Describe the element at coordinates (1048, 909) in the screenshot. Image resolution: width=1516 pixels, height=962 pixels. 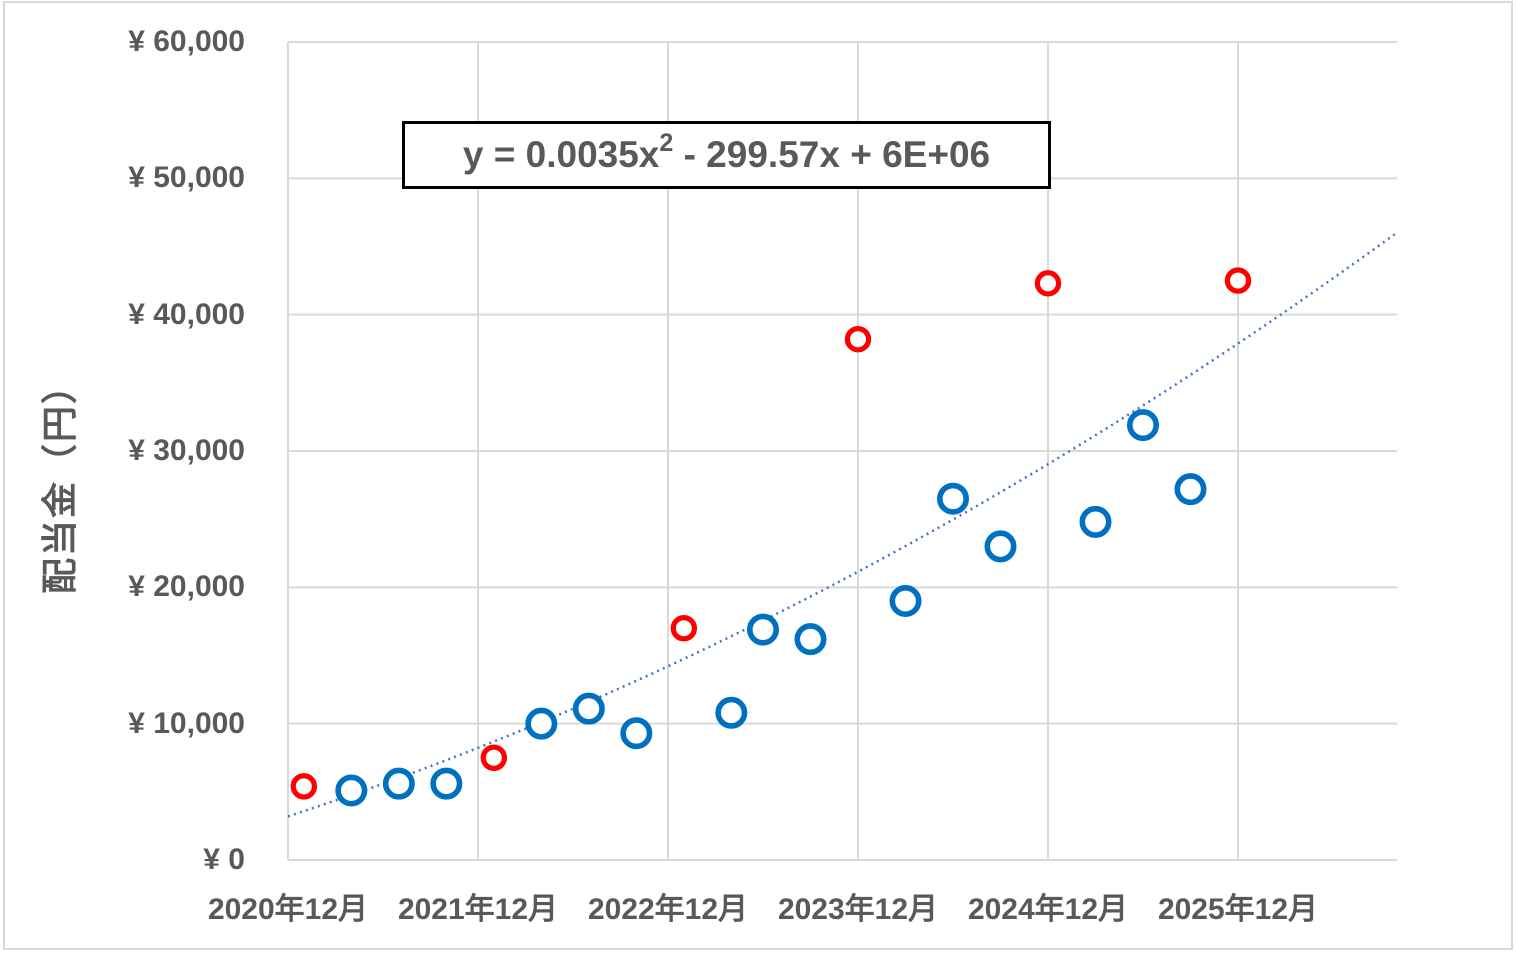
I see `x-axis-tick-label: 2024年12月` at that location.